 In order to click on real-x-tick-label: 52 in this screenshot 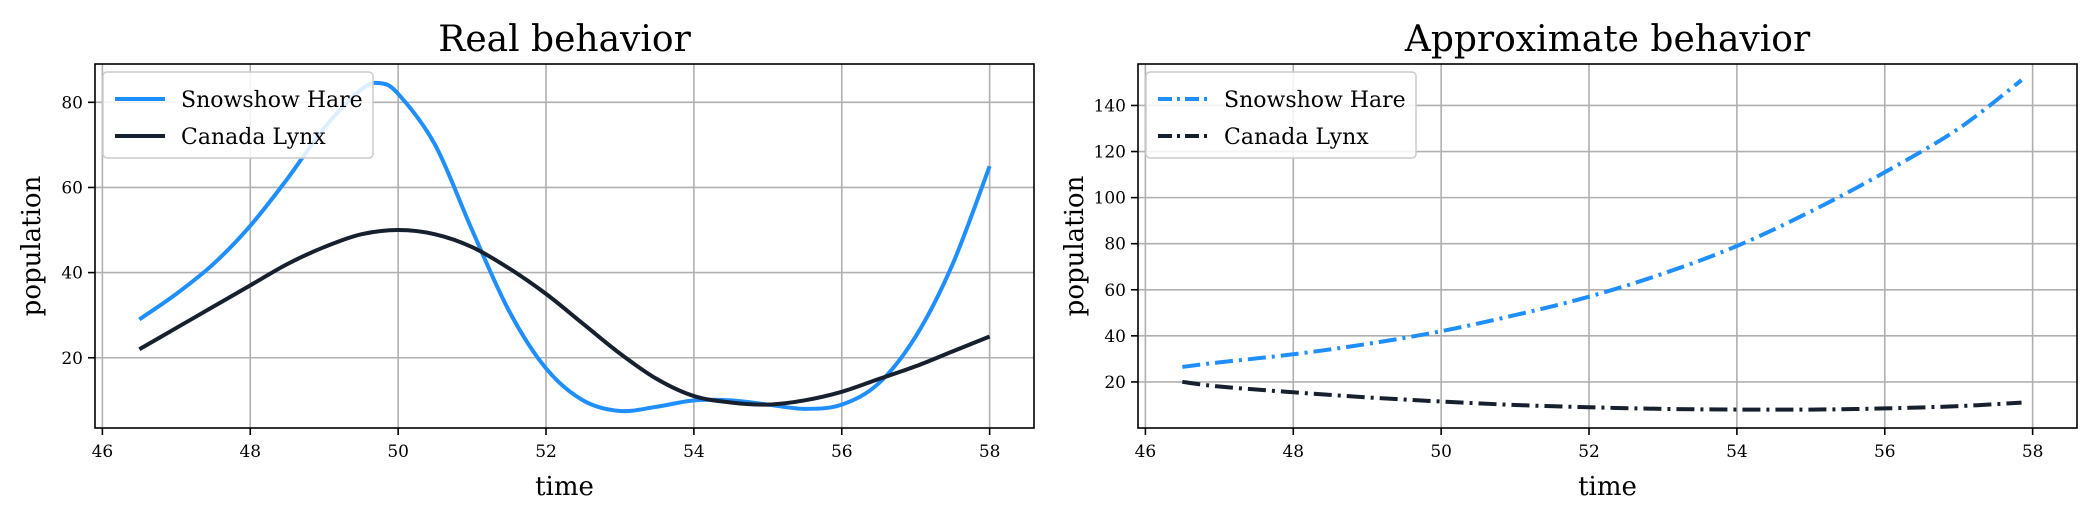, I will do `click(546, 452)`.